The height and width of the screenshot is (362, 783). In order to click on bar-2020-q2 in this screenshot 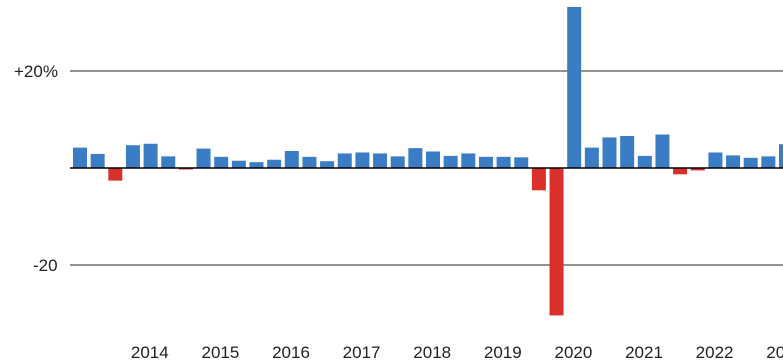, I will do `click(521, 162)`.